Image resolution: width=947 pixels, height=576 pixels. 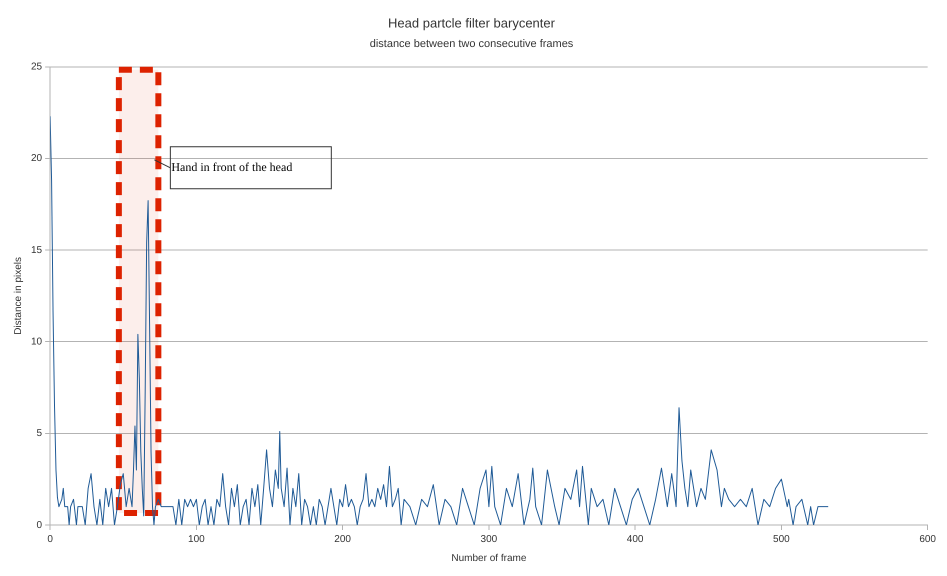 What do you see at coordinates (472, 44) in the screenshot?
I see `chart-subtitle: distance between two consecutive frames` at bounding box center [472, 44].